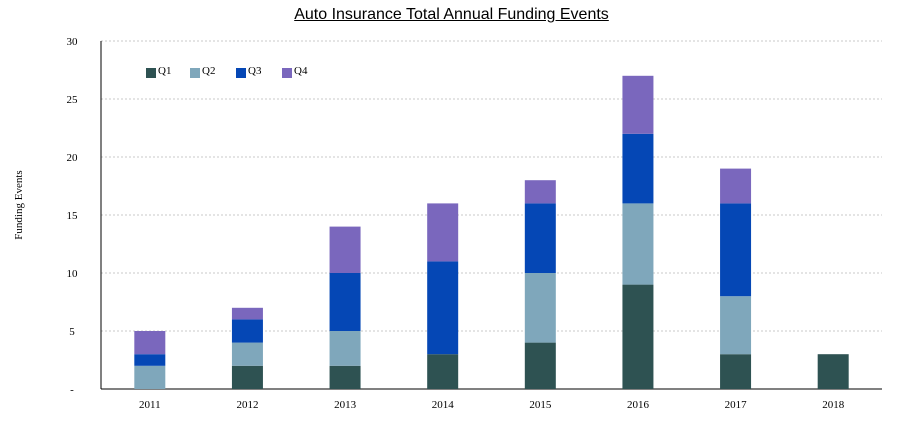  Describe the element at coordinates (247, 354) in the screenshot. I see `bar-2012-q2` at that location.